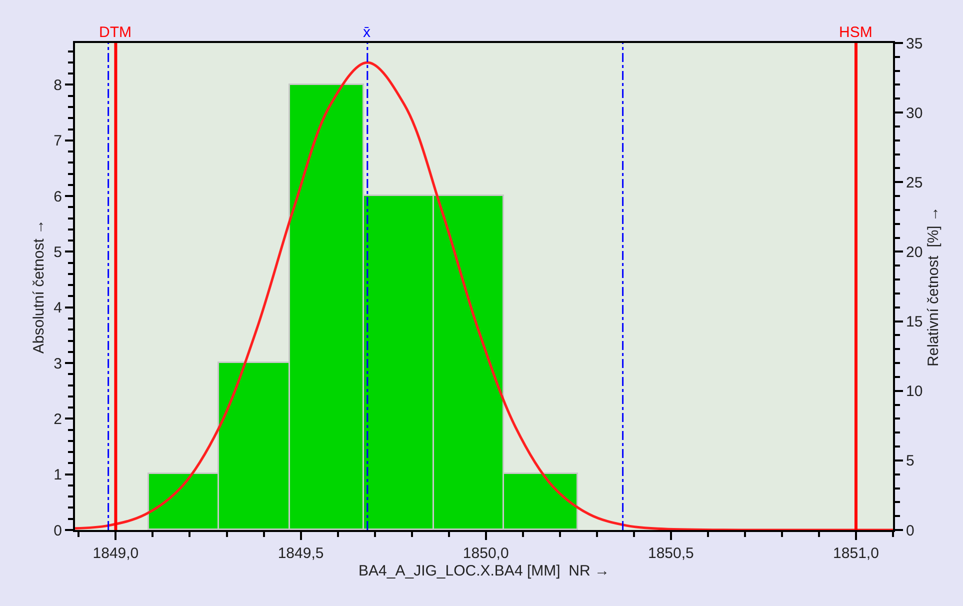 This screenshot has height=606, width=963. What do you see at coordinates (914, 391) in the screenshot?
I see `y2-tick-label: 10` at bounding box center [914, 391].